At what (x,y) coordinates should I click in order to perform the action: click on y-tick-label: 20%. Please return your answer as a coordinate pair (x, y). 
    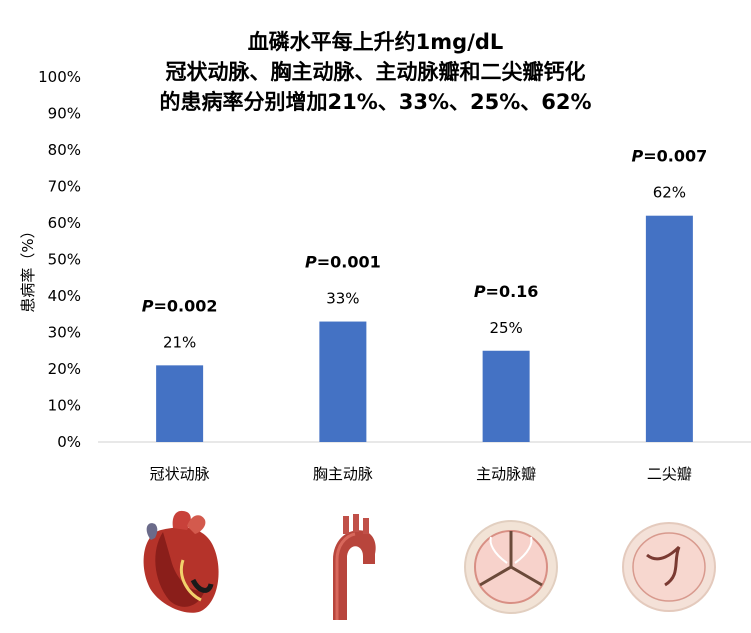
    Looking at the image, I should click on (64, 369).